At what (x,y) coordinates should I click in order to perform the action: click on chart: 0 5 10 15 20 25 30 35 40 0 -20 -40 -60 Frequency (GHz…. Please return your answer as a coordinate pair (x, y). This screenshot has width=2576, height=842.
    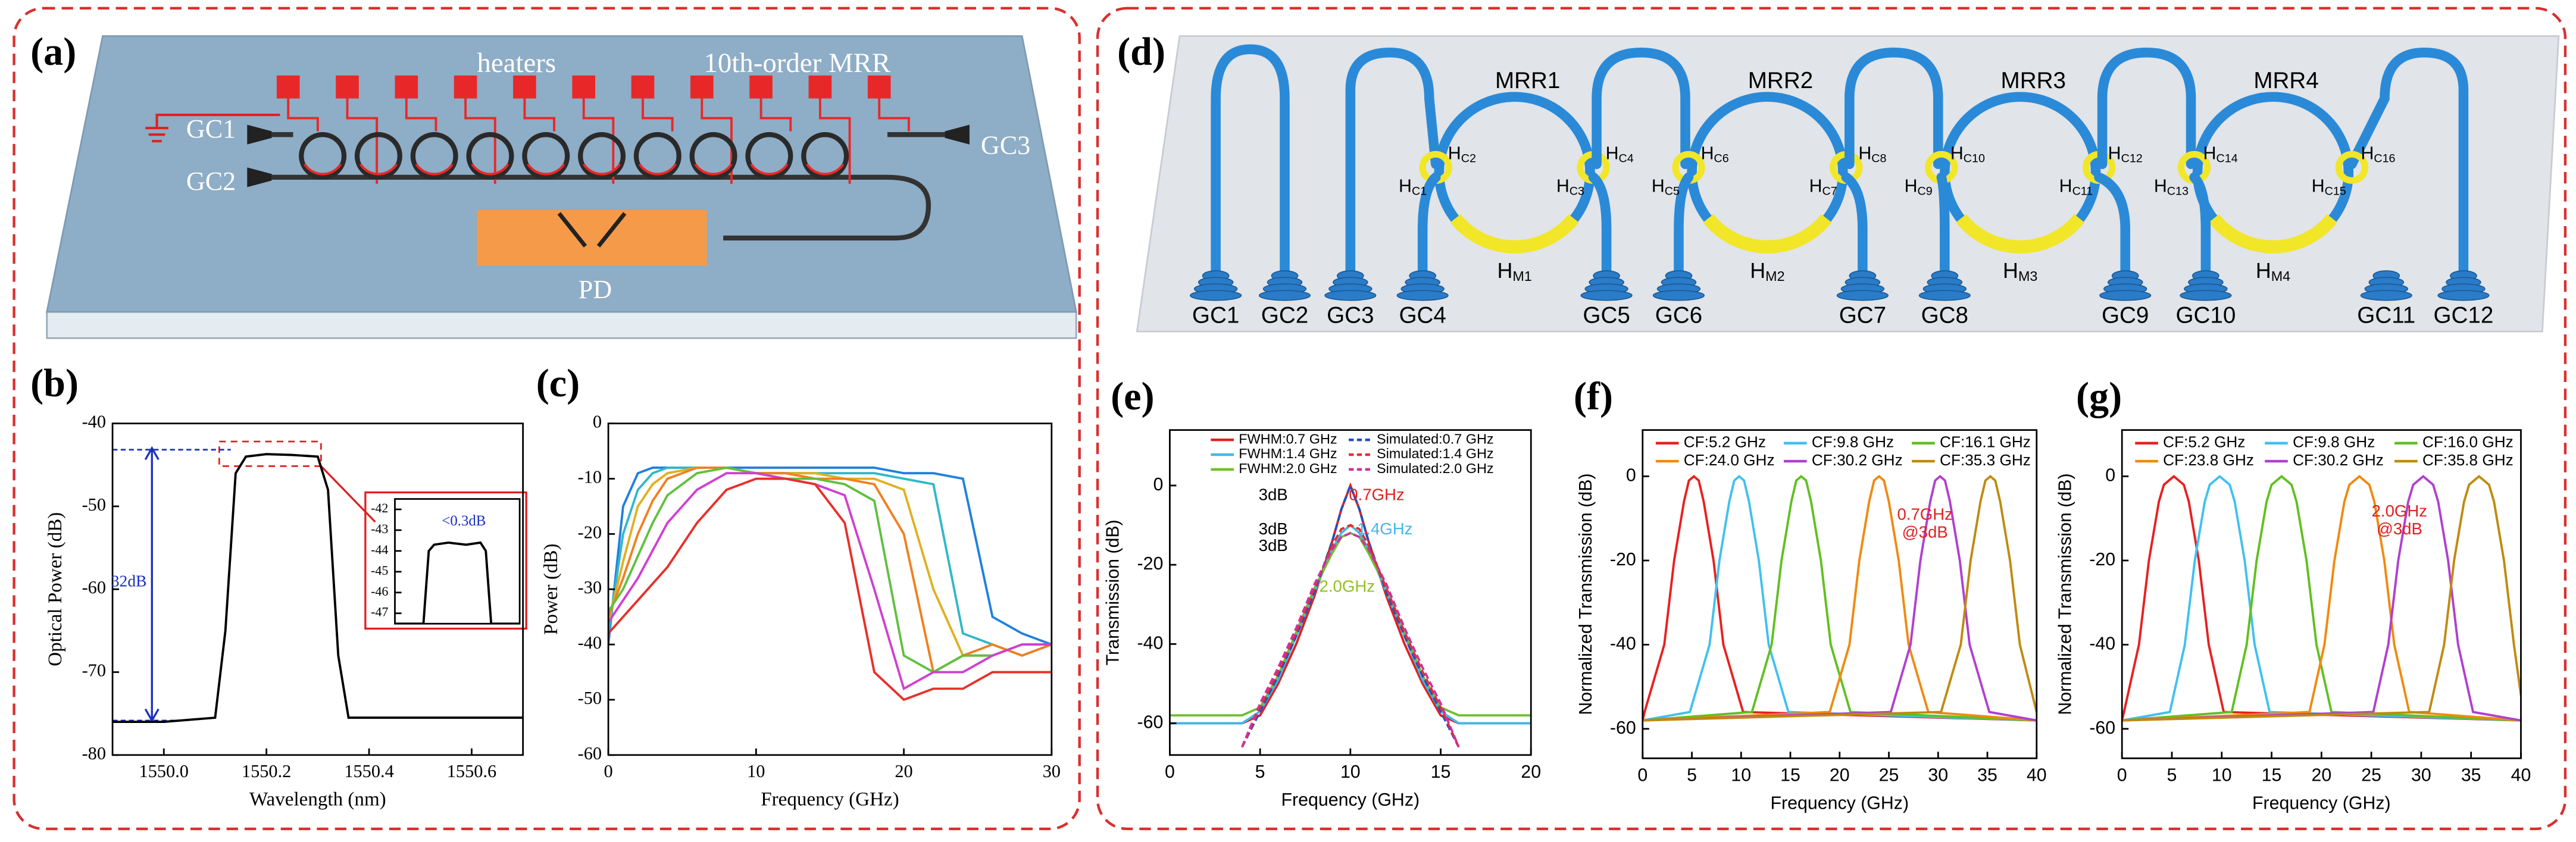
    Looking at the image, I should click on (1811, 621).